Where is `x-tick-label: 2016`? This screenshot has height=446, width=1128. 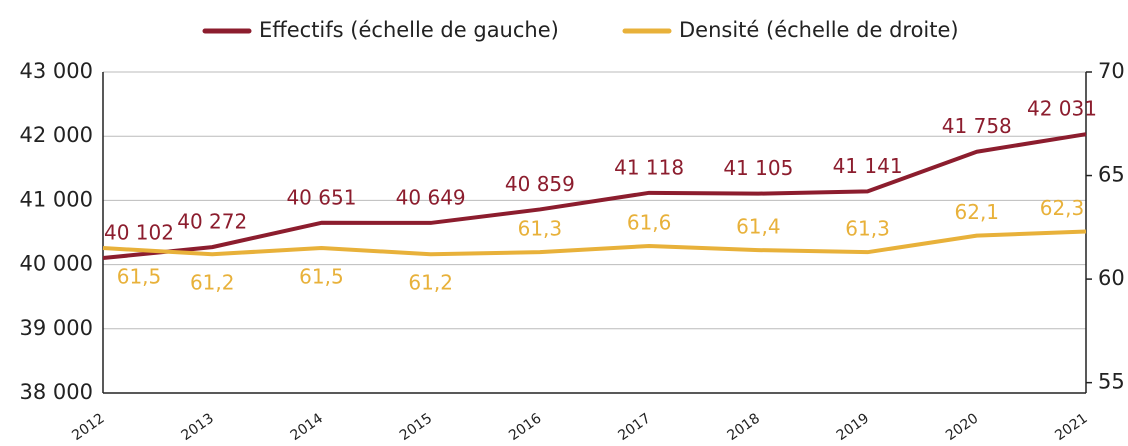 x-tick-label: 2016 is located at coordinates (525, 427).